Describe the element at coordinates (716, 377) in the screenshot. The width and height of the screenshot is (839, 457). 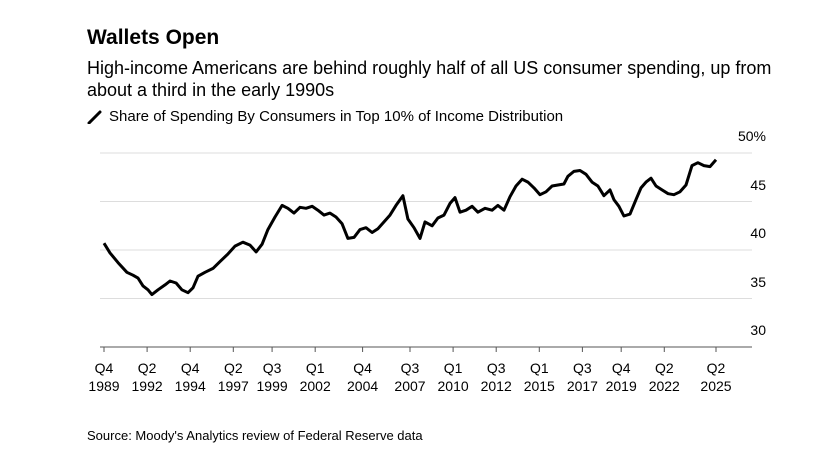
I see `x-tick-label: Q2 2025` at that location.